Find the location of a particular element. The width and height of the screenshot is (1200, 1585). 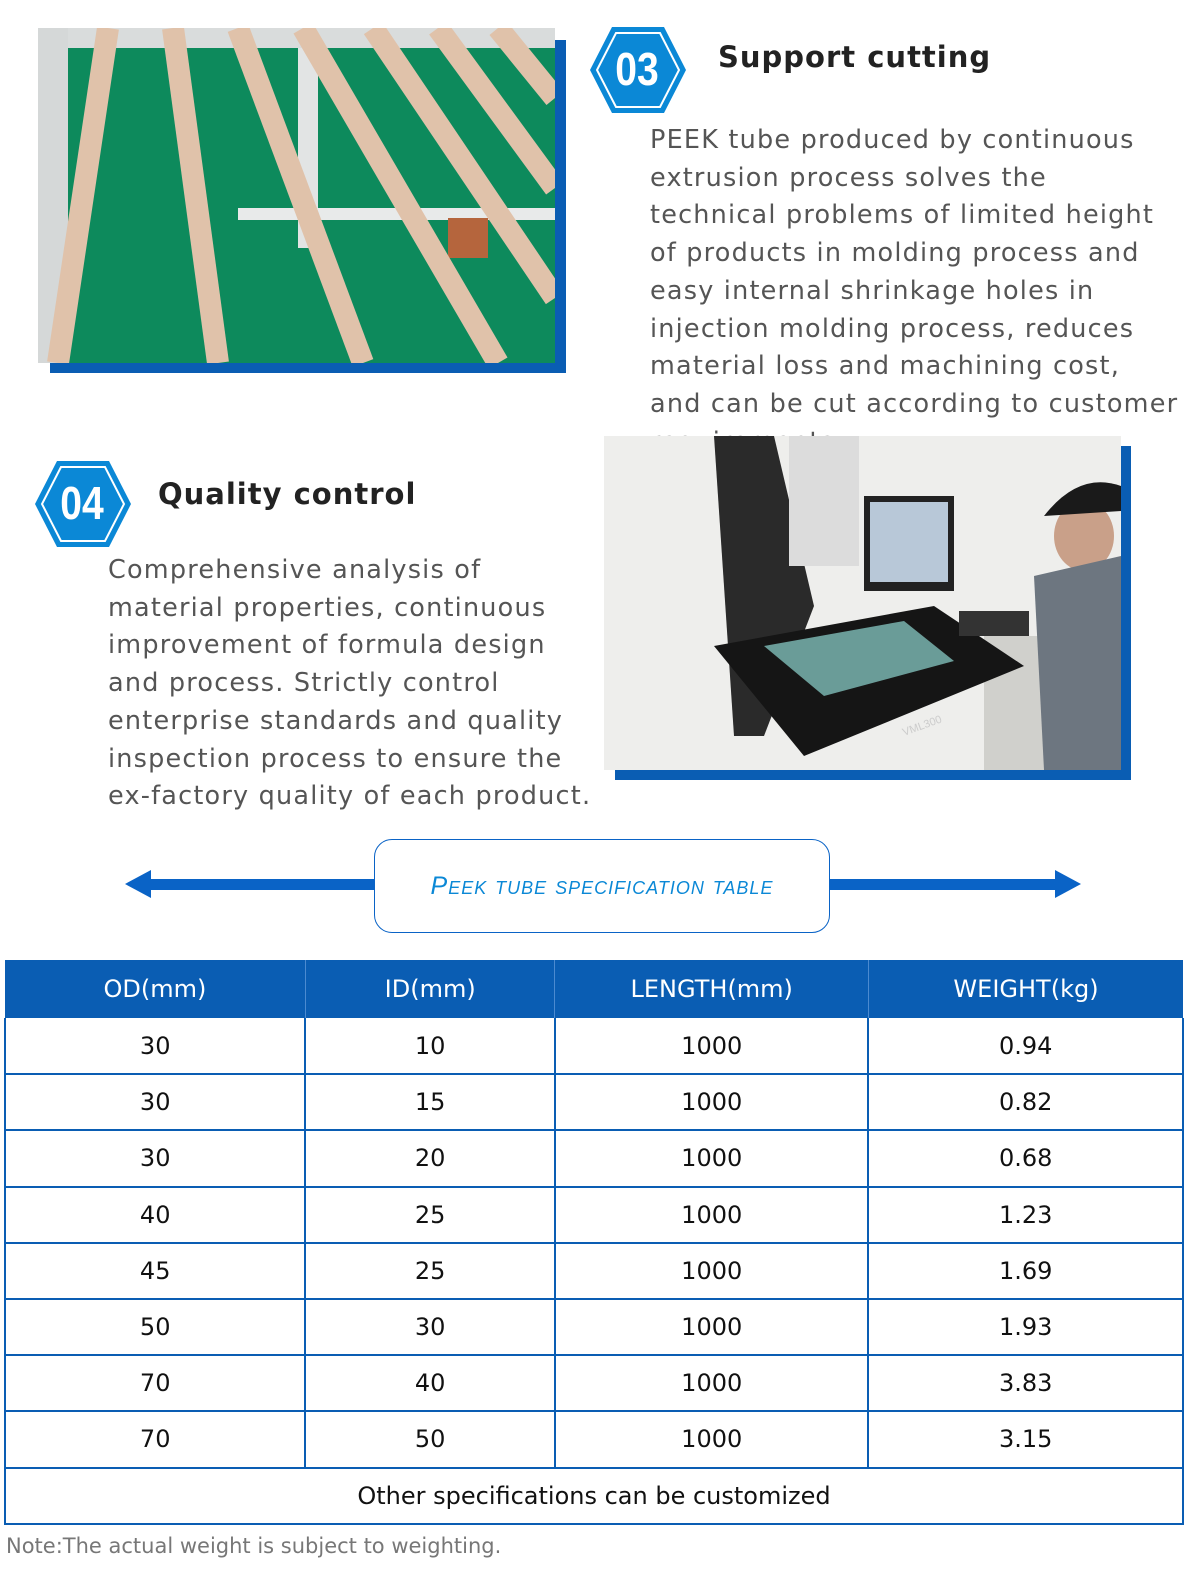

table-cell: 1.23 is located at coordinates (1025, 1215).